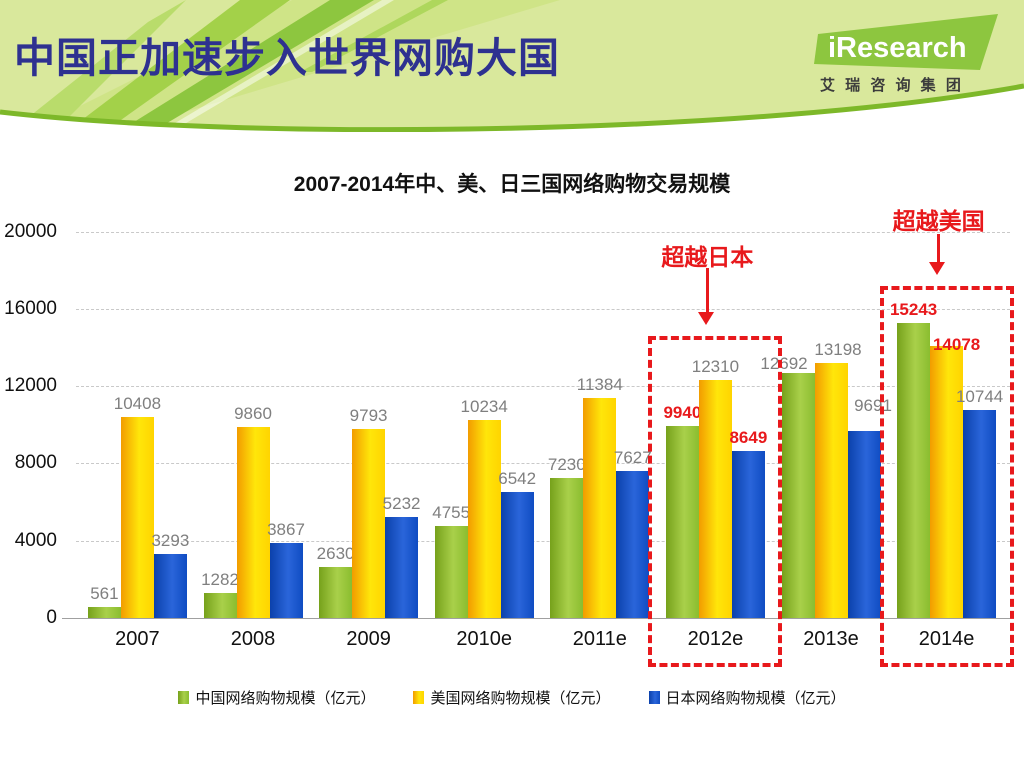 This screenshot has height=768, width=1024. What do you see at coordinates (512, 184) in the screenshot?
I see `chart-title: 2007-2014年中、美、日三国网络购物交易规模` at bounding box center [512, 184].